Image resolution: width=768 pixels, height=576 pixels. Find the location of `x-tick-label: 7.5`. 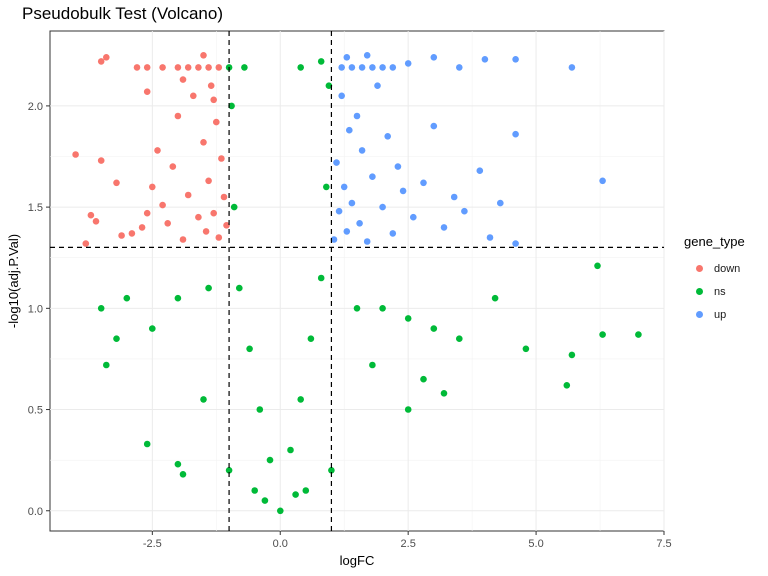

x-tick-label: 7.5 is located at coordinates (663, 544).